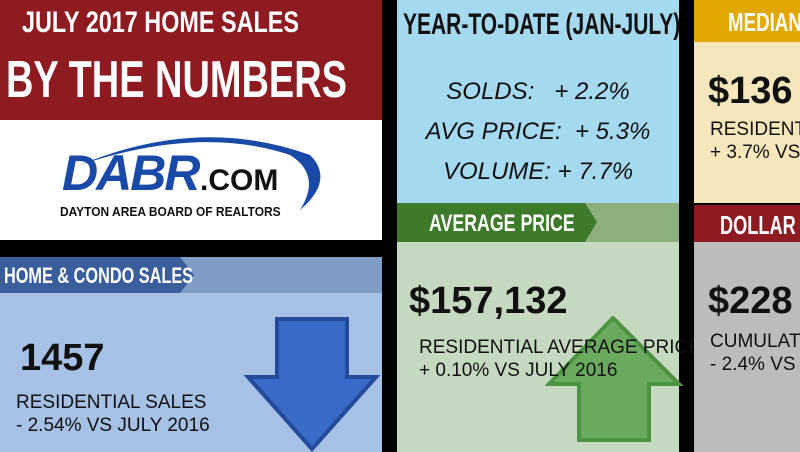 This screenshot has height=452, width=800. What do you see at coordinates (755, 129) in the screenshot?
I see `median-label: RESIDENTI` at bounding box center [755, 129].